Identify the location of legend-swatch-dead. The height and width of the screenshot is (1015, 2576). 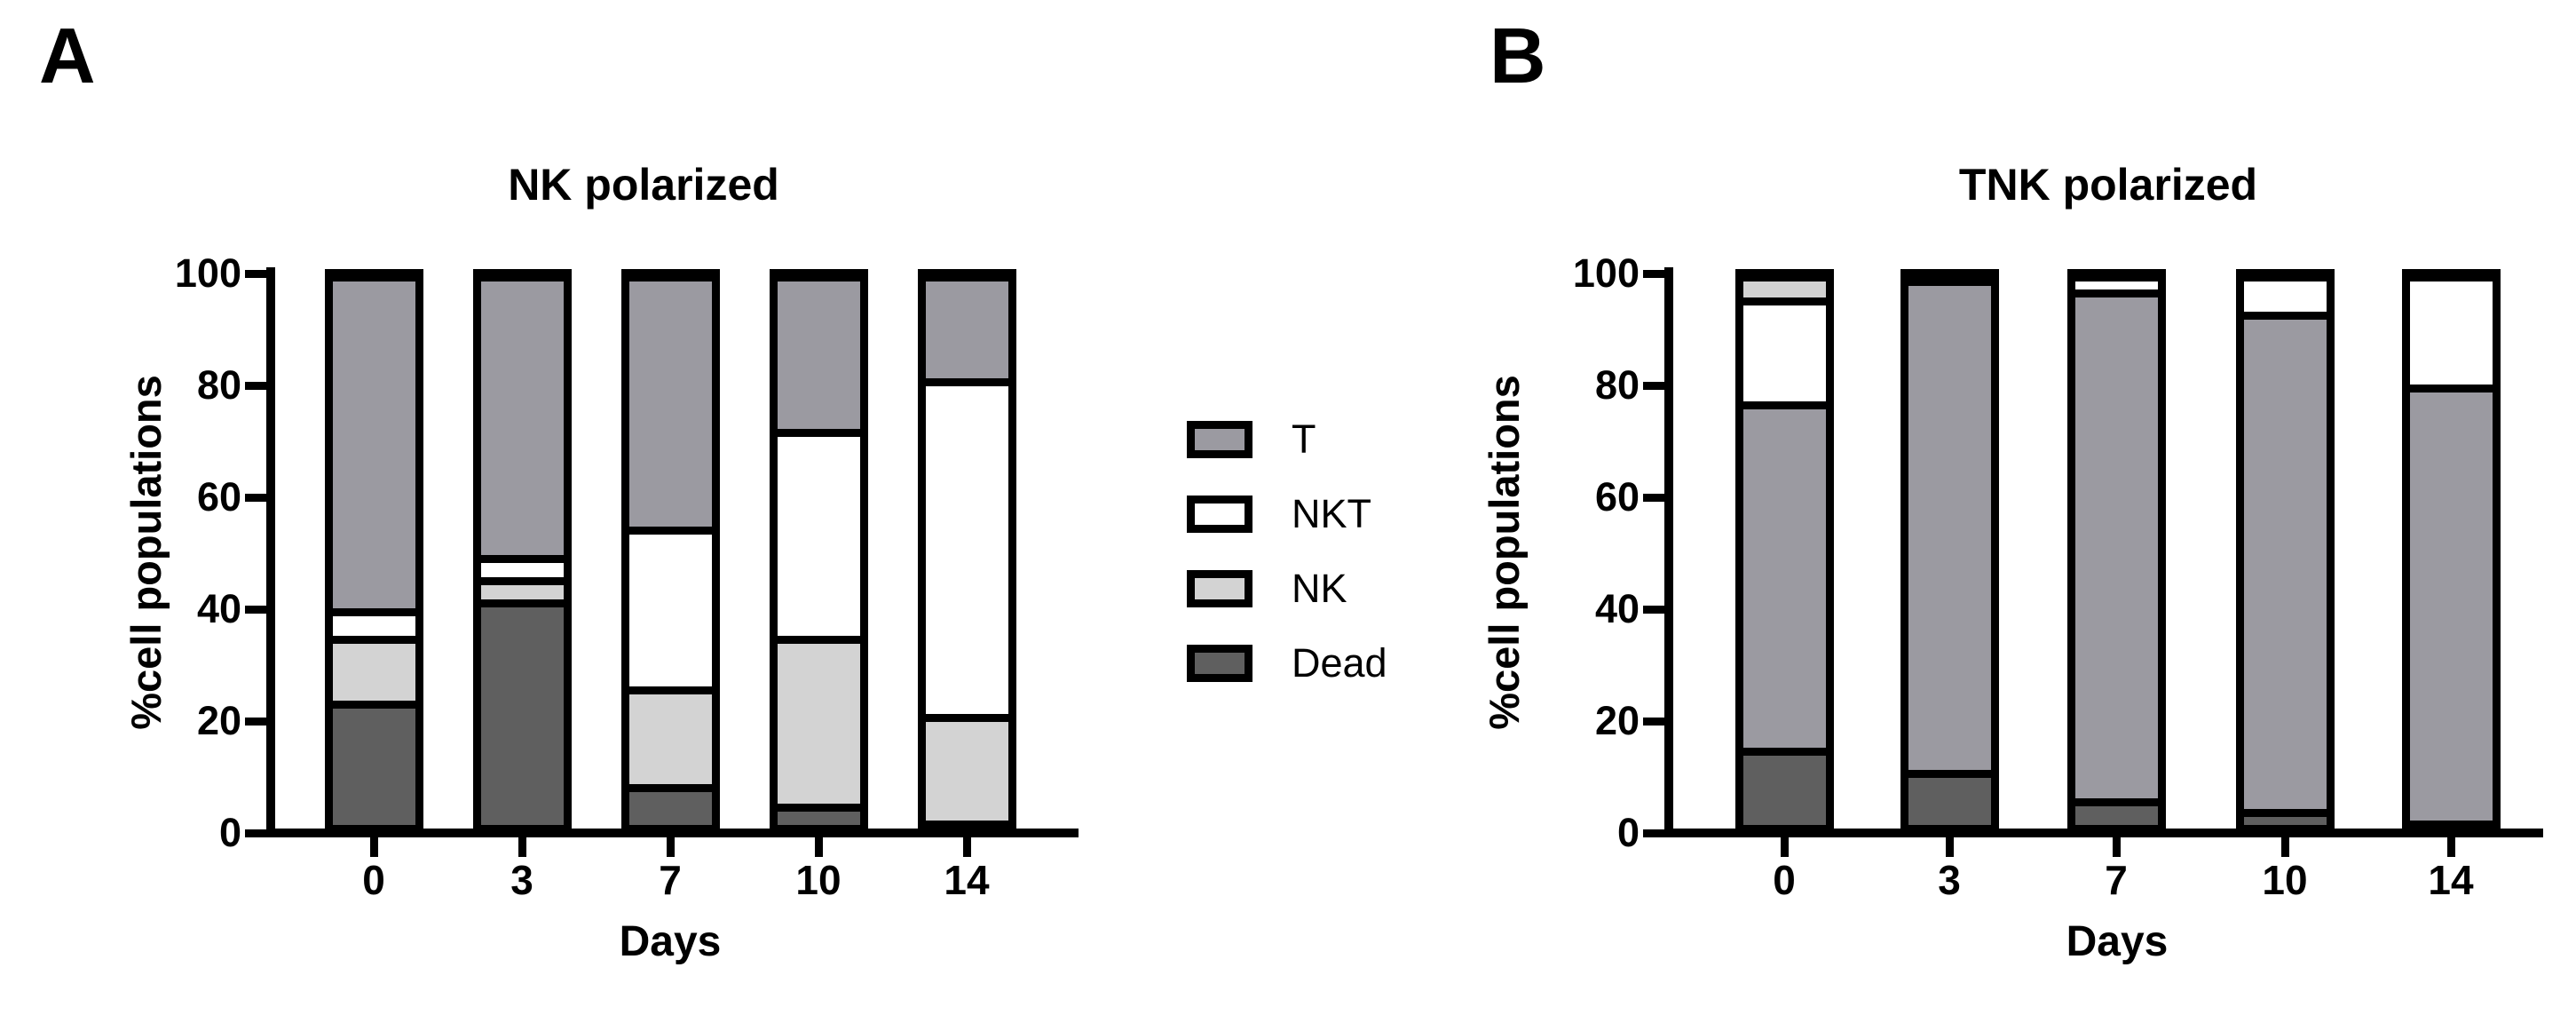
(1219, 663).